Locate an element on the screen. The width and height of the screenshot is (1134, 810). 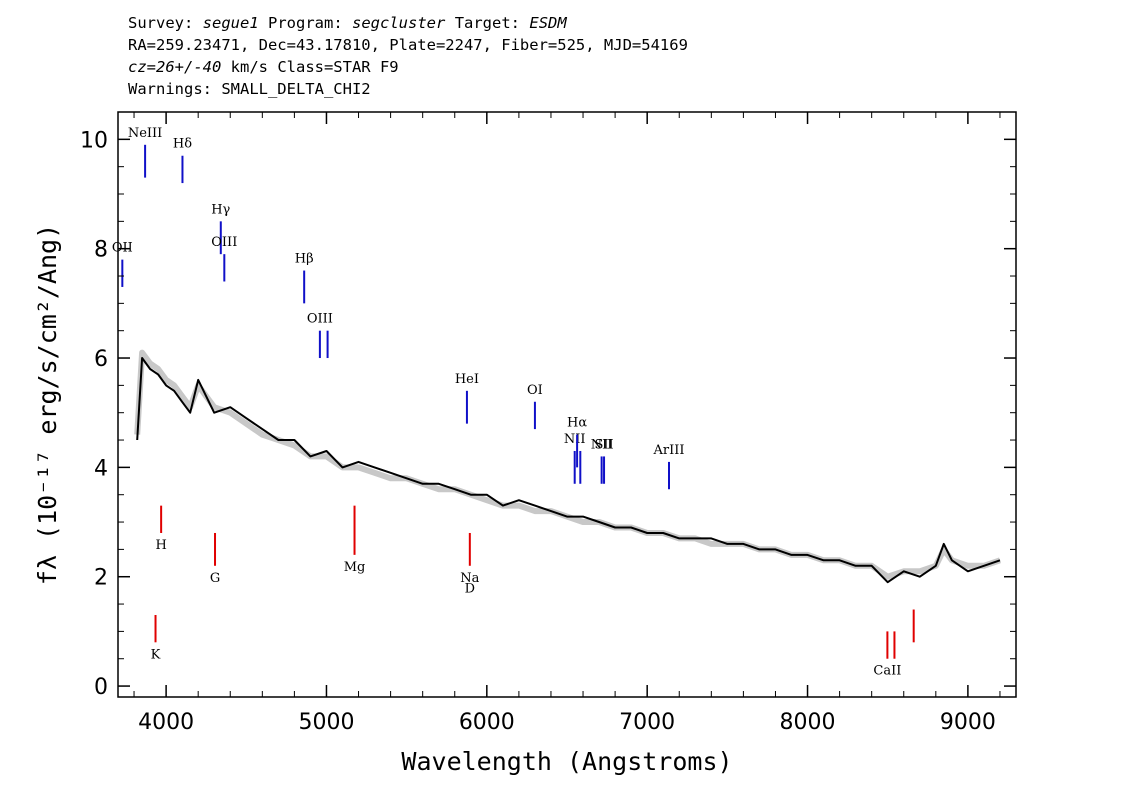
absorption-line-label: Na is located at coordinates (469, 578).